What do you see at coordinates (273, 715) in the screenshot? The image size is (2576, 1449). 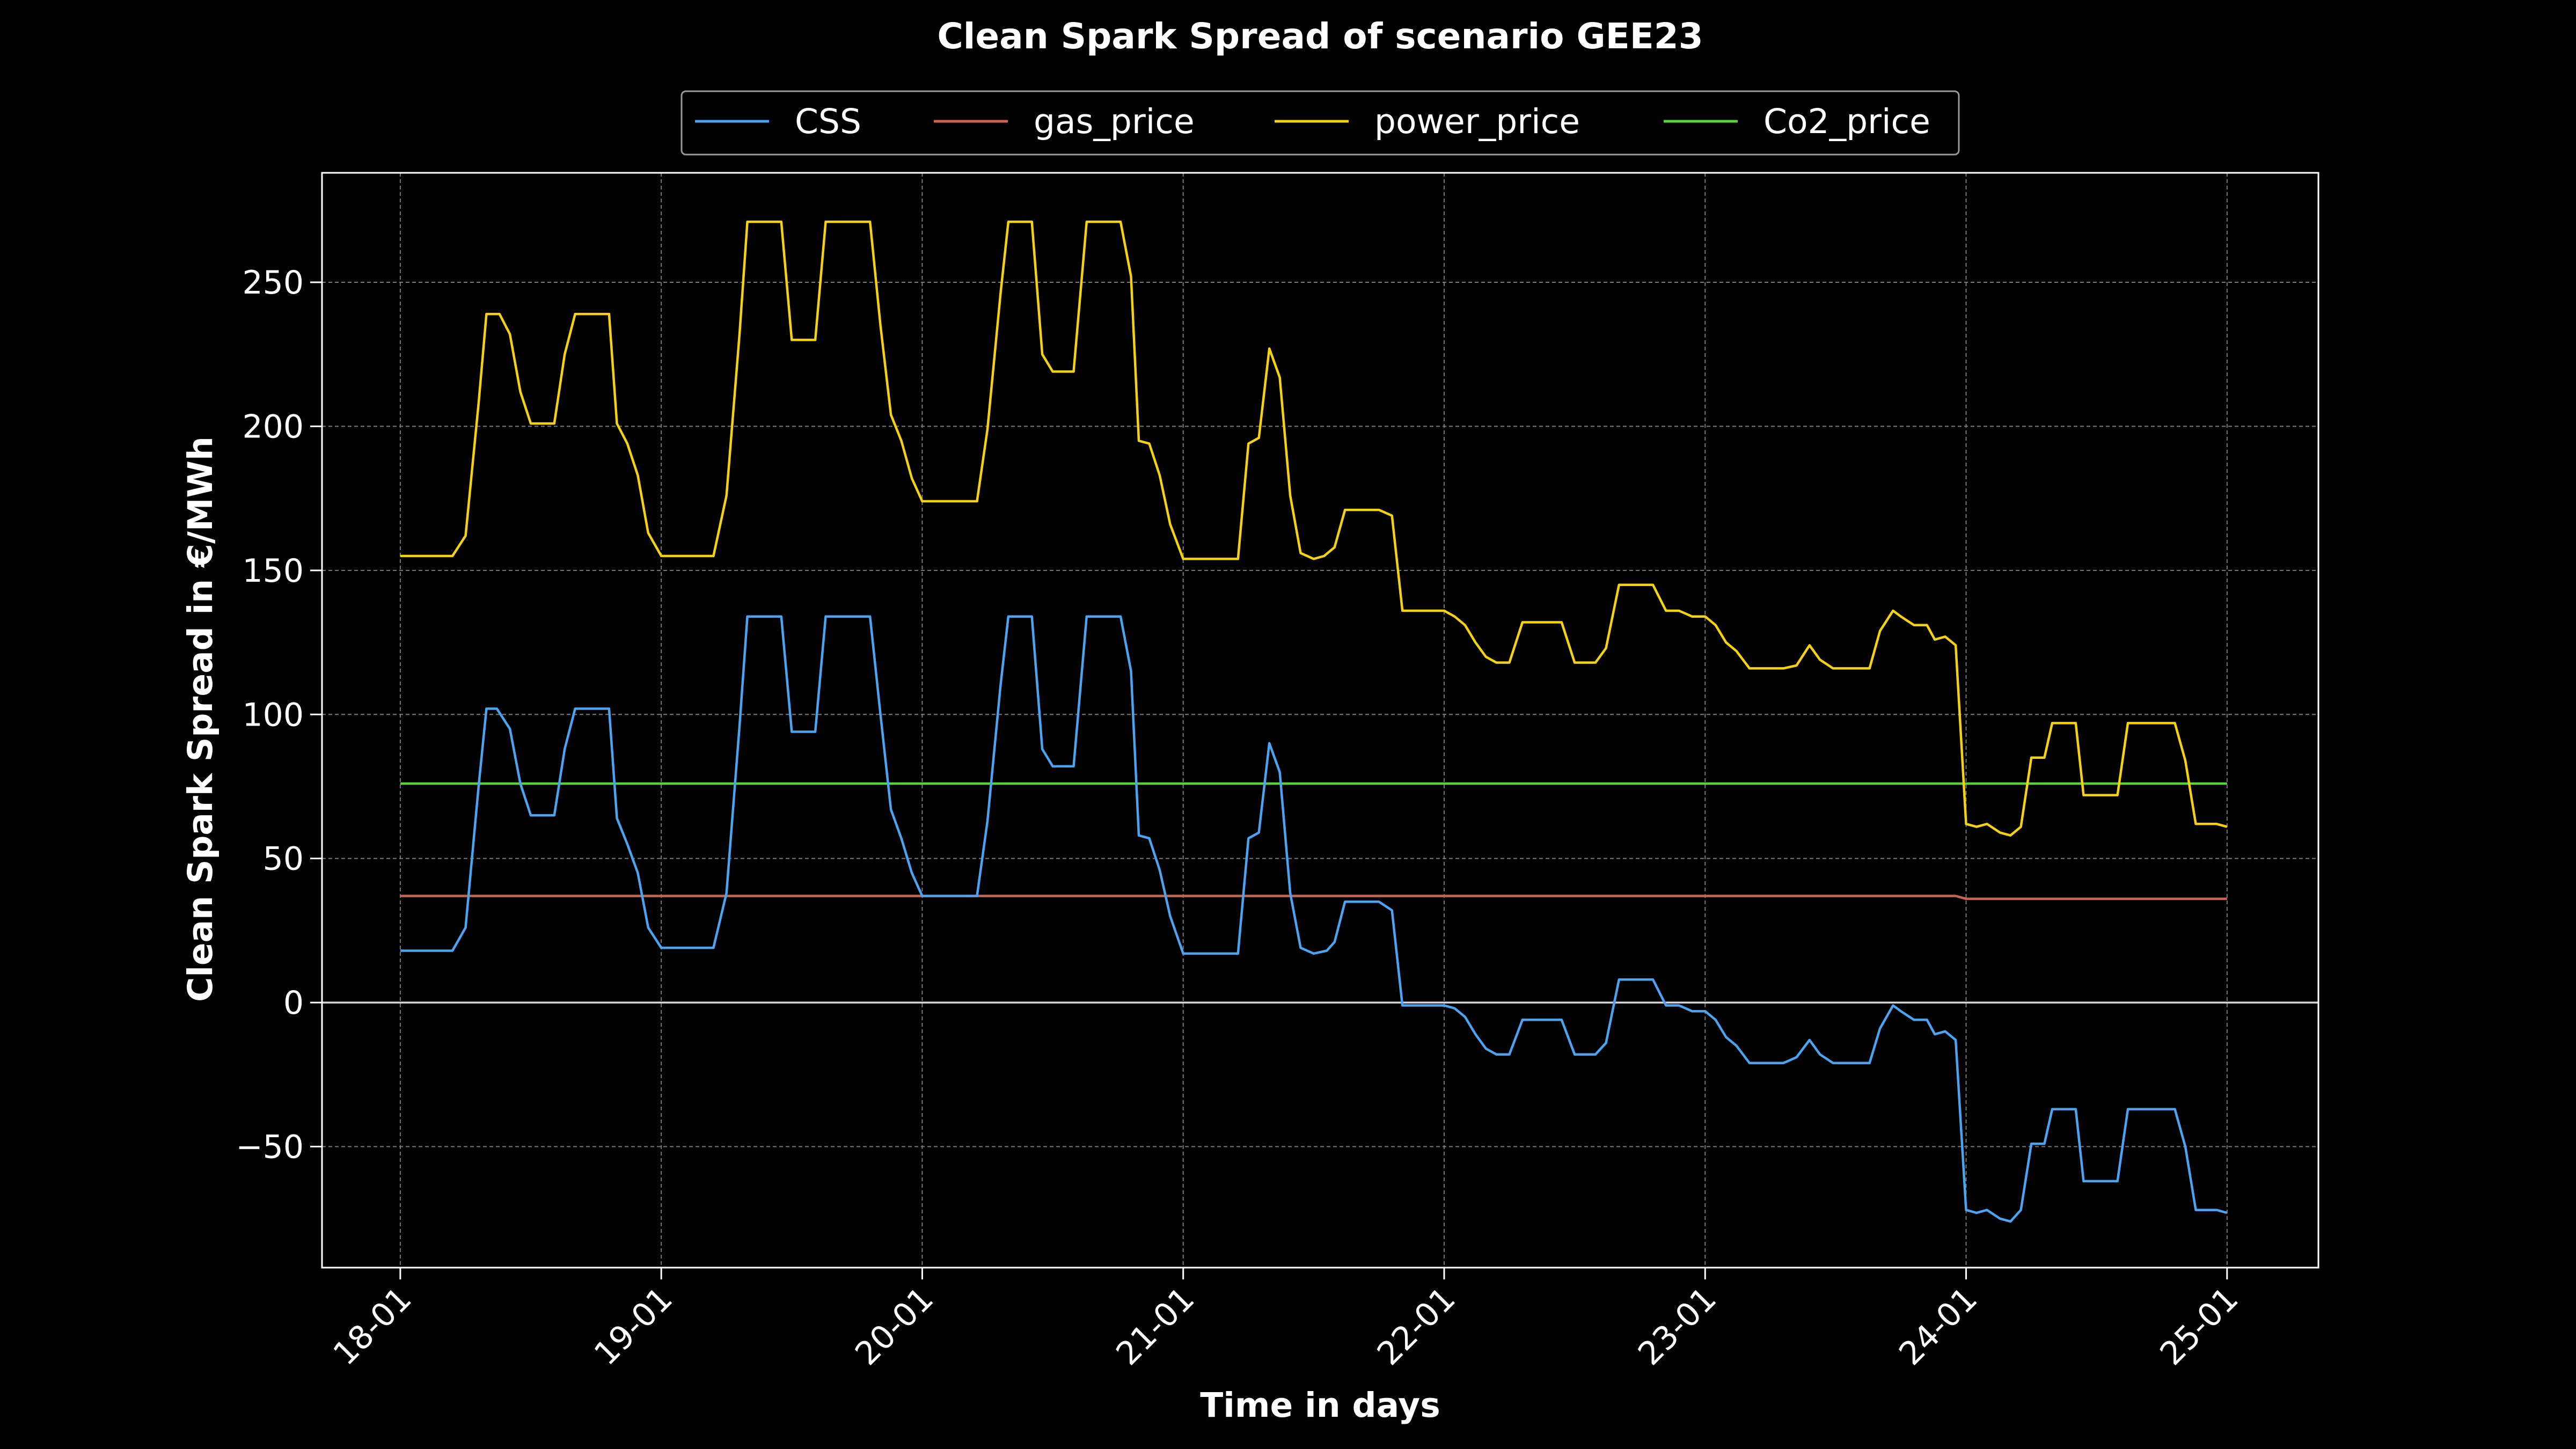 I see `y-tick-label: 100` at bounding box center [273, 715].